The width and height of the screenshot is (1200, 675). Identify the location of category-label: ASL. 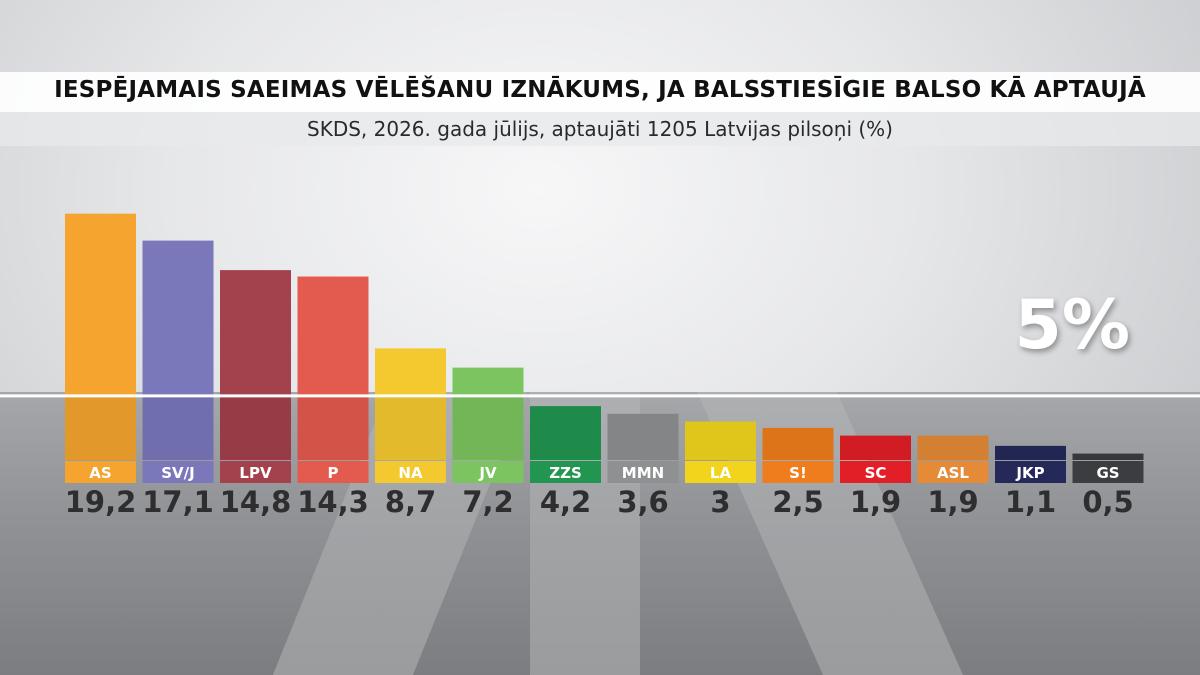
(953, 473).